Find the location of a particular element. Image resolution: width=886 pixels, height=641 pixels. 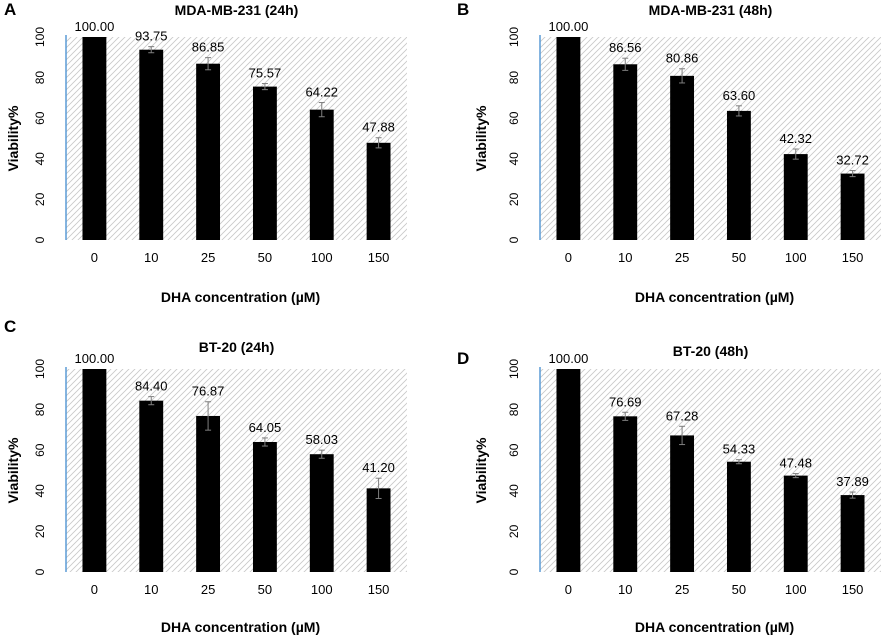

data-label: 32.72 is located at coordinates (852, 160).